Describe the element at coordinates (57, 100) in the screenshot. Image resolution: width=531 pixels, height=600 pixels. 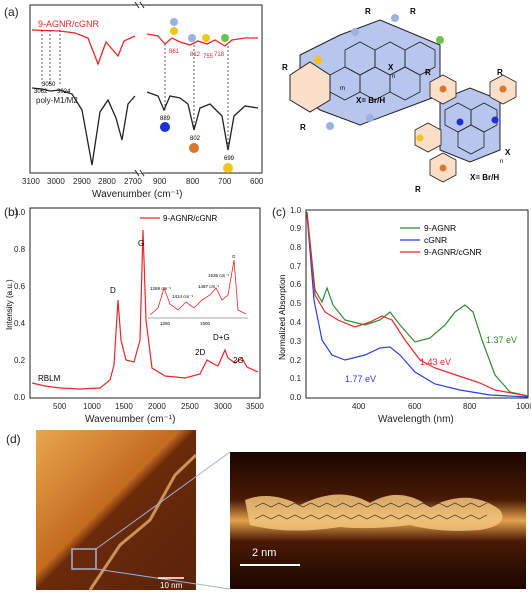
I see `bottom-series-label: poly-M1/M2` at that location.